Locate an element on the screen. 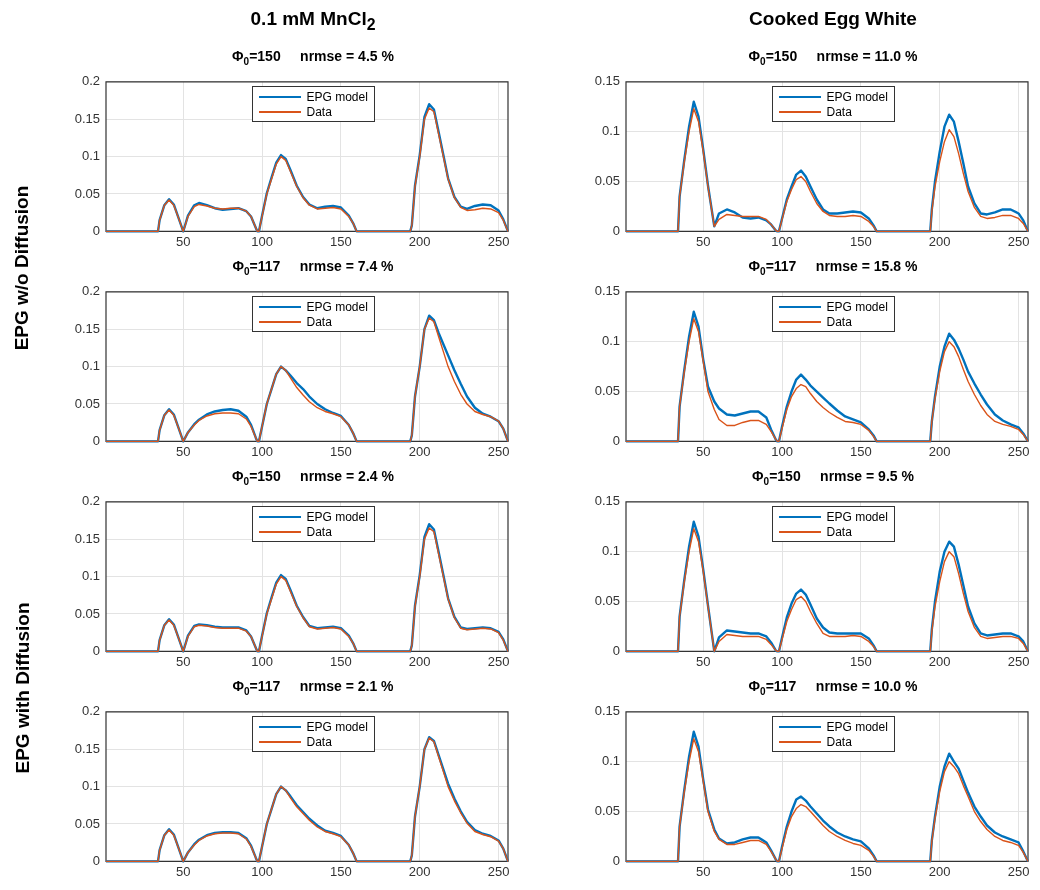  text: EPG w/o Diffusion is located at coordinates (21, 268).